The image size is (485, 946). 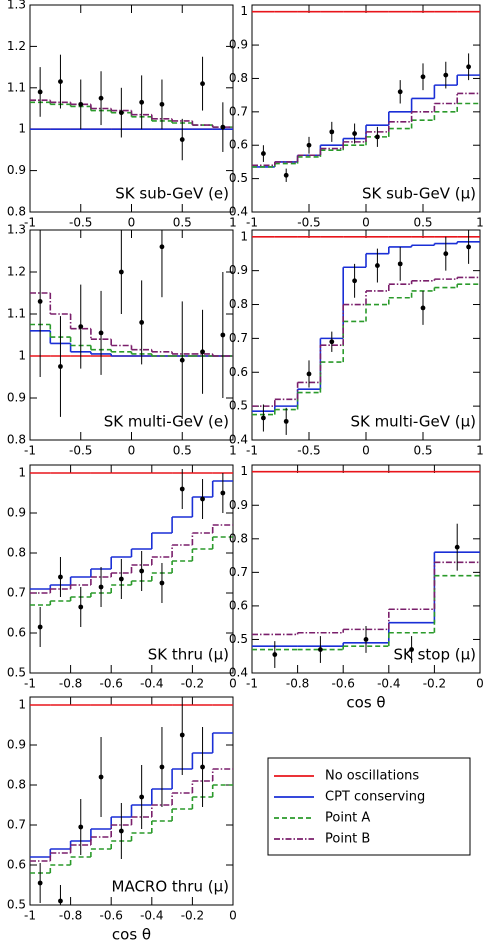 I want to click on x-tick-label: 0.5, so click(x=182, y=223).